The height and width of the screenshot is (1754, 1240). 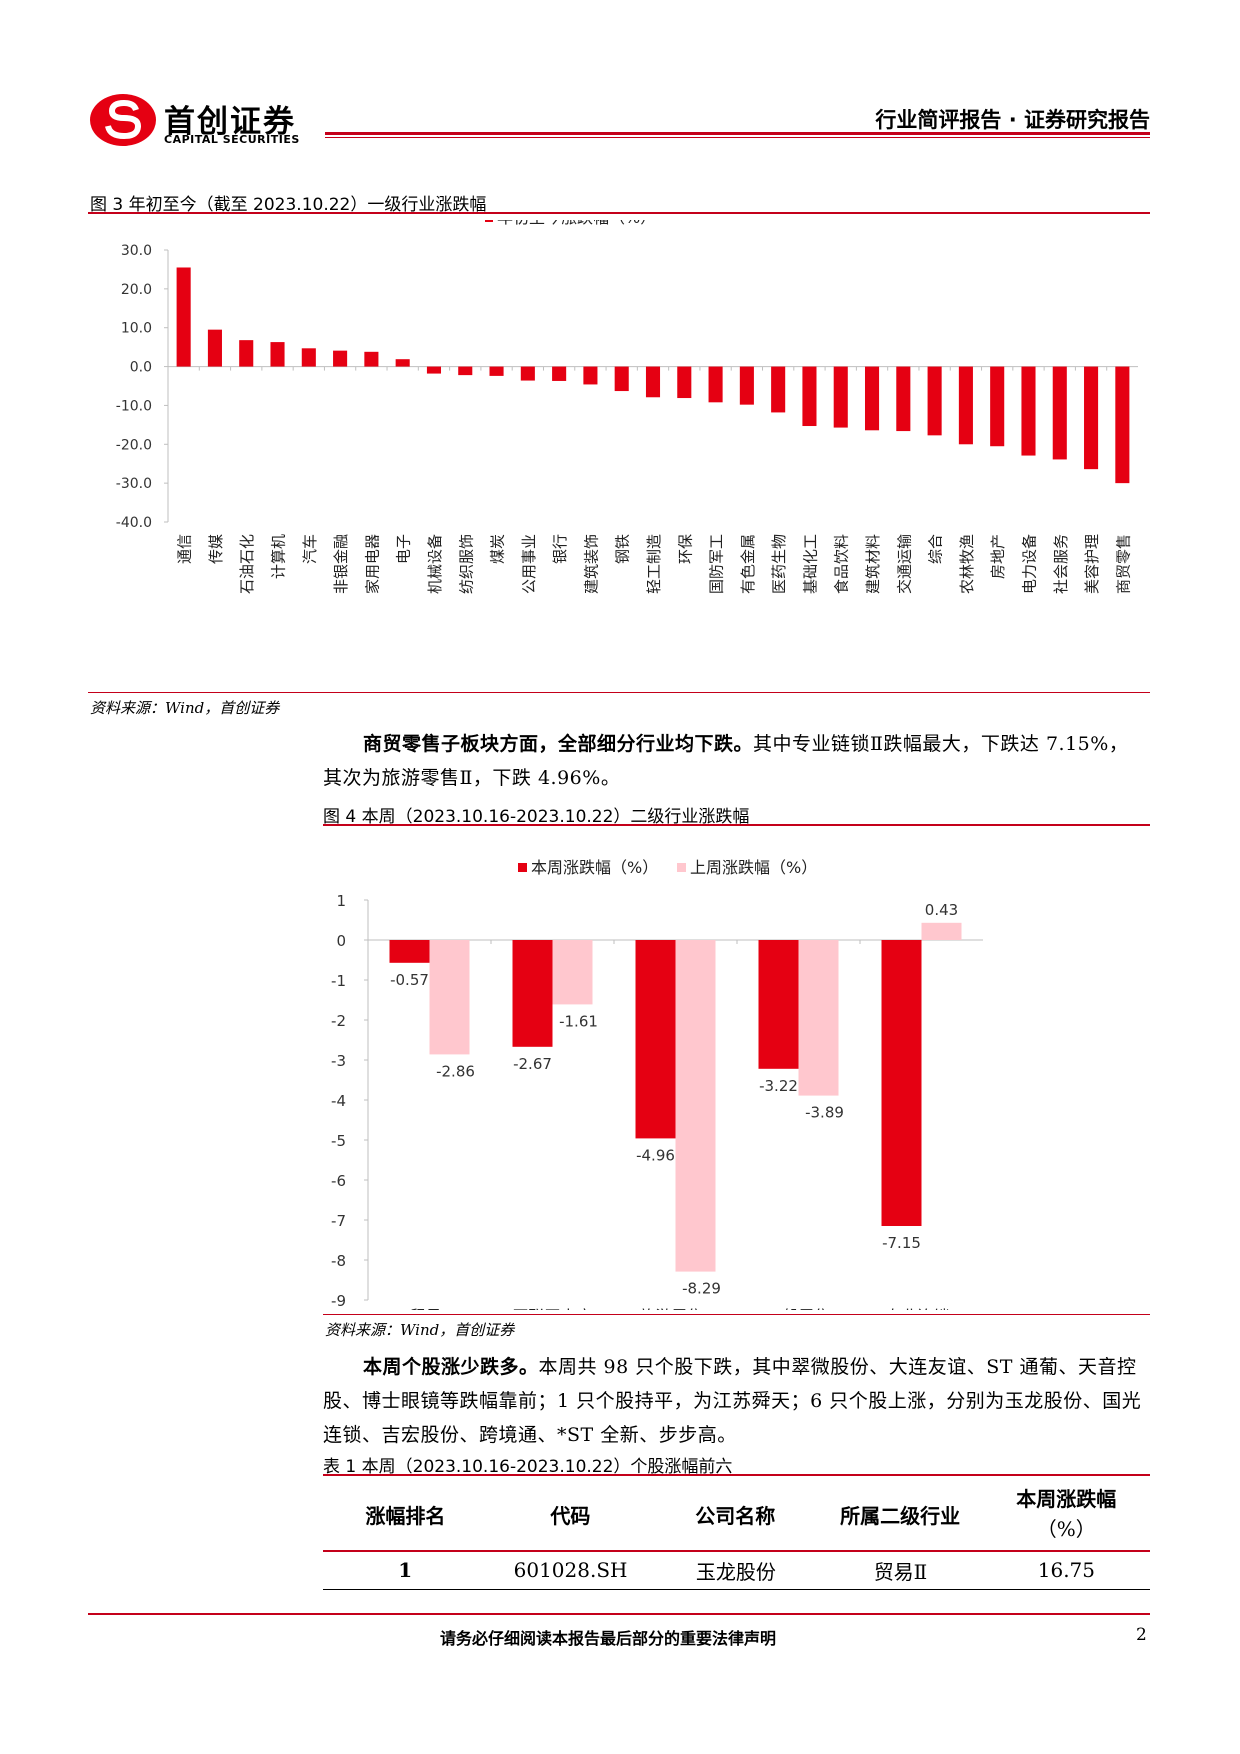 I want to click on x-tick-label: 建筑材料, so click(x=873, y=564).